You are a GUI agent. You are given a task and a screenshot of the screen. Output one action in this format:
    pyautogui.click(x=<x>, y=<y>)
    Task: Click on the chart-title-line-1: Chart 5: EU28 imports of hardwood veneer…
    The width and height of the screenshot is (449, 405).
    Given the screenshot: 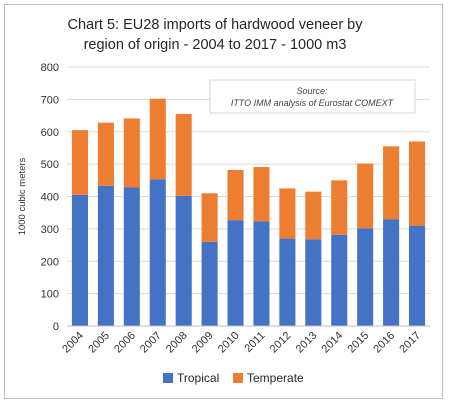 What is the action you would take?
    pyautogui.click(x=216, y=25)
    